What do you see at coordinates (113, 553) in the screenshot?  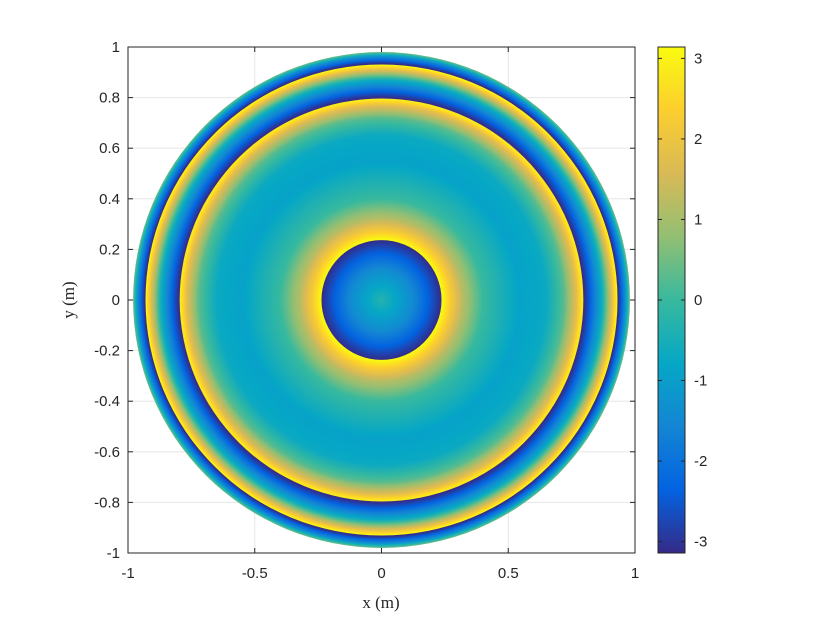 I see `y-tick-label: -1` at bounding box center [113, 553].